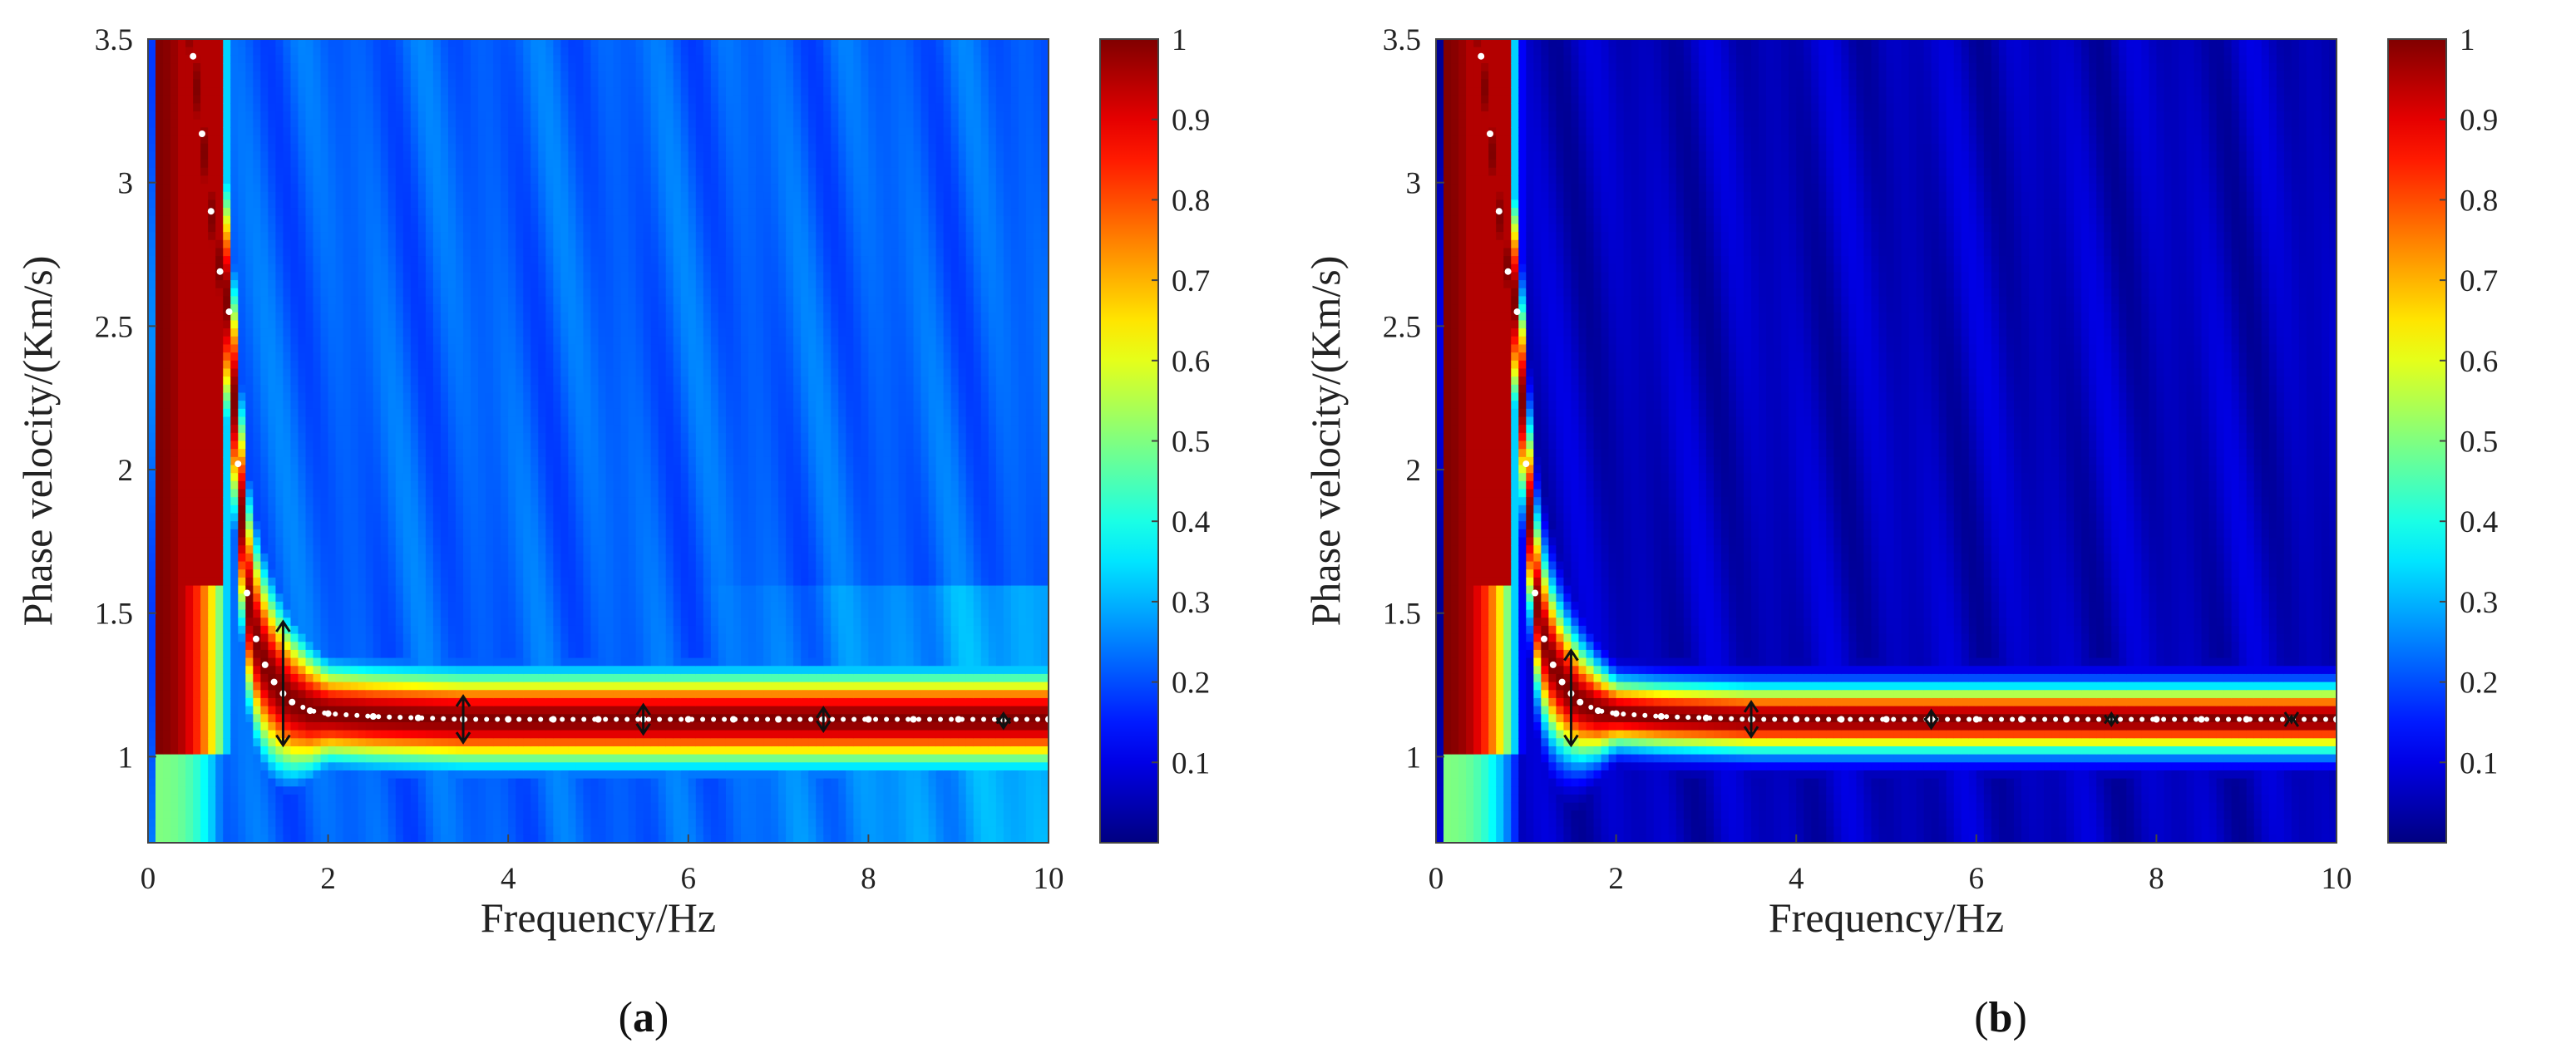 The width and height of the screenshot is (2576, 1063). Describe the element at coordinates (148, 879) in the screenshot. I see `x-tick-label: 0` at that location.